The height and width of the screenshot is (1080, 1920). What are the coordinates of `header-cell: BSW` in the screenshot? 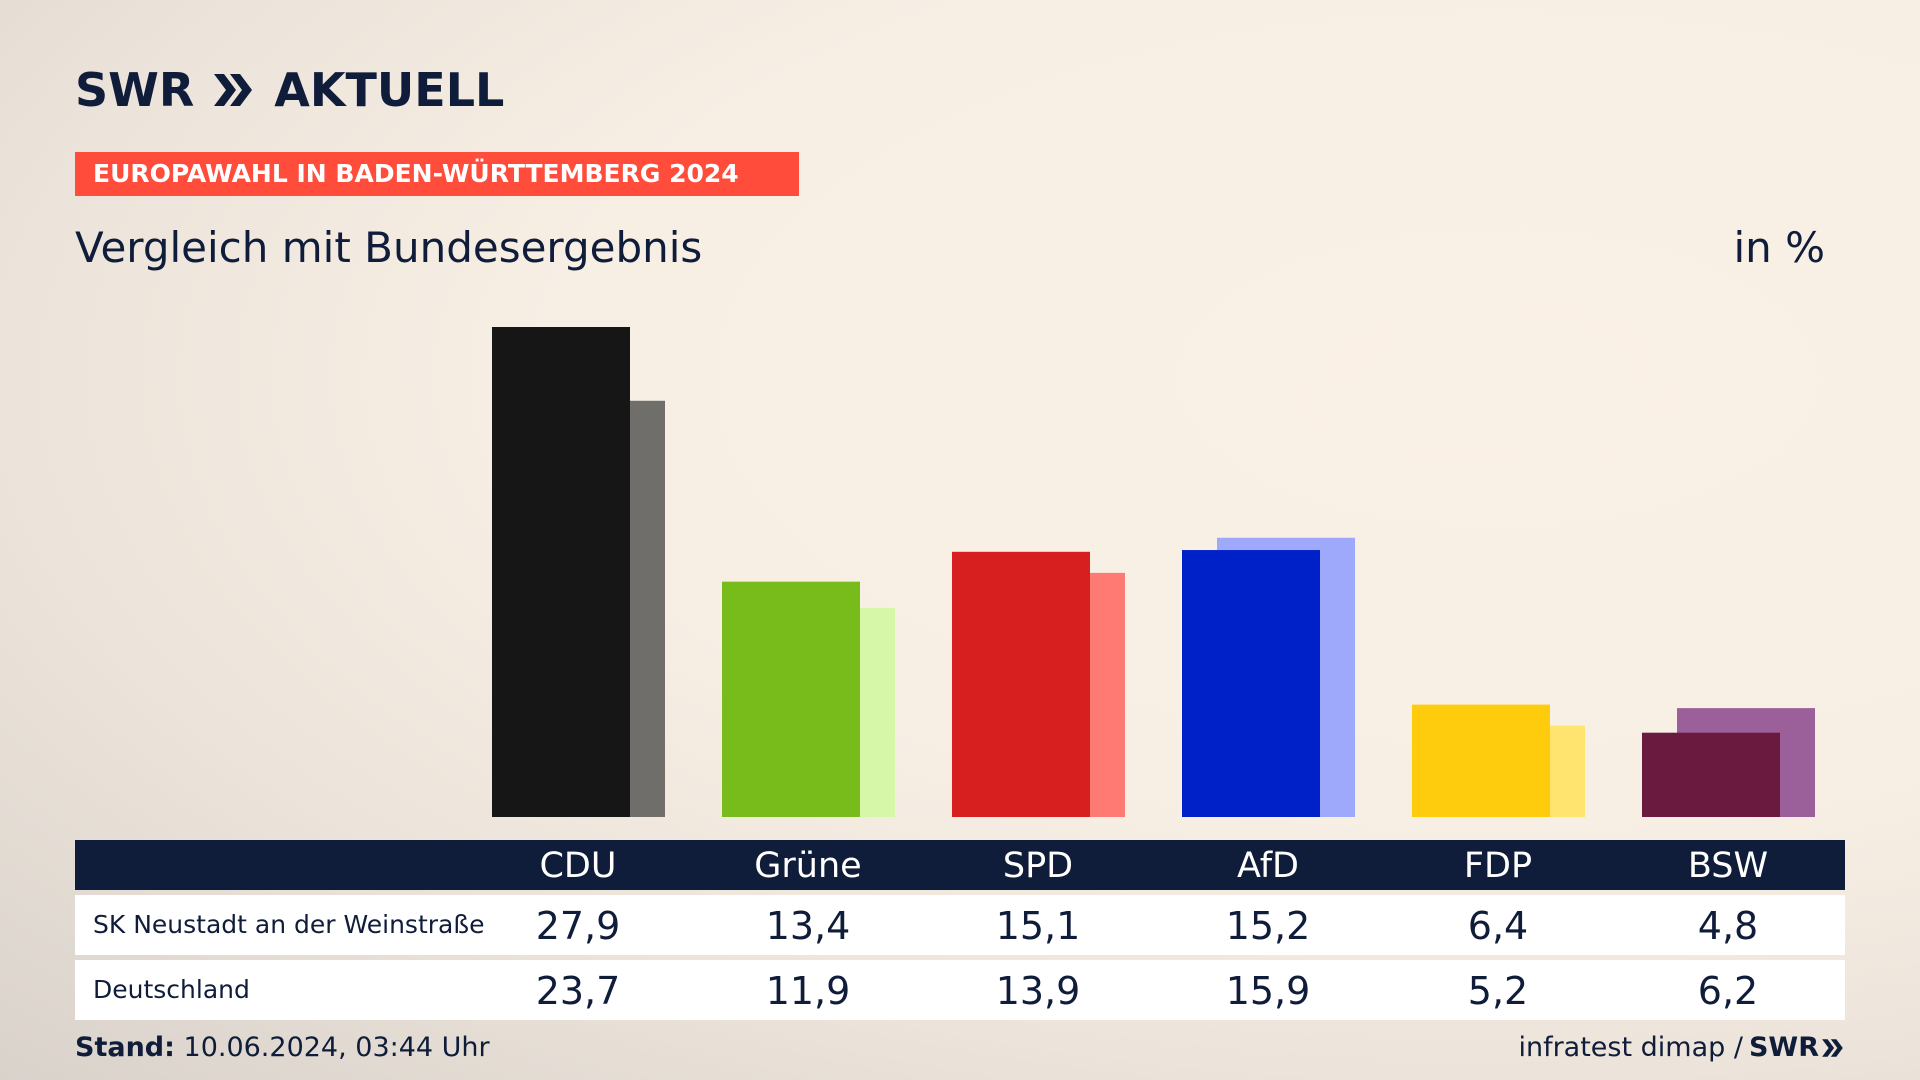 It's located at (1728, 866).